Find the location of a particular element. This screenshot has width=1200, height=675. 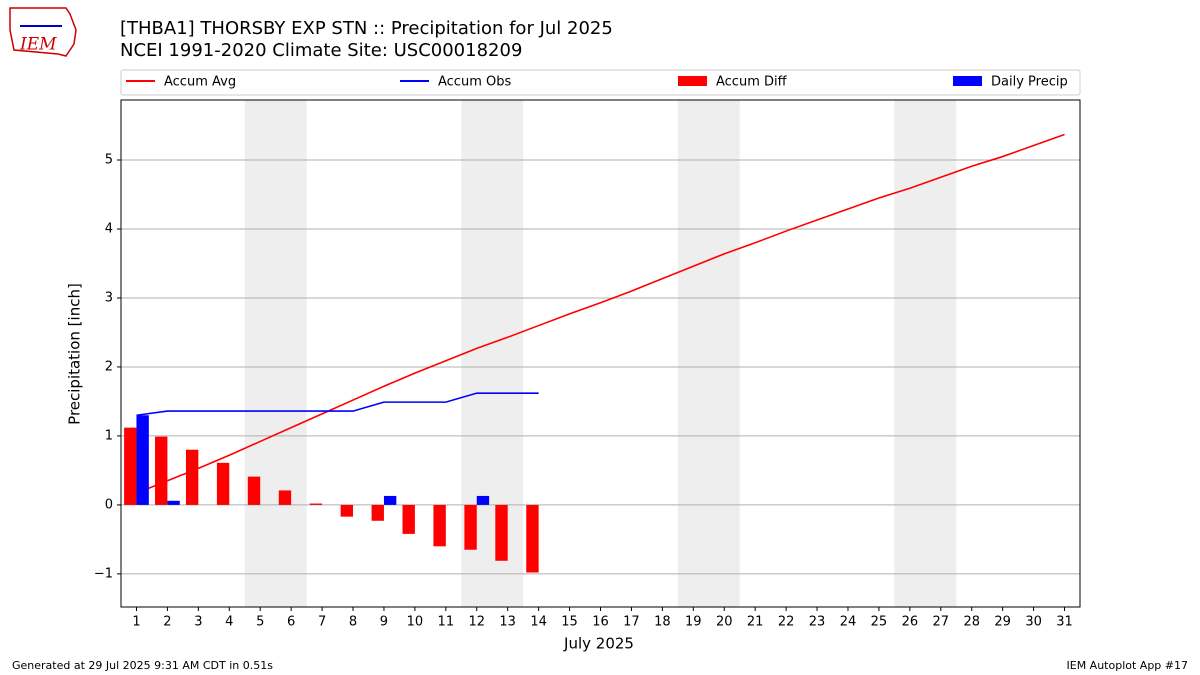

x-tick-label: 21 is located at coordinates (755, 622).